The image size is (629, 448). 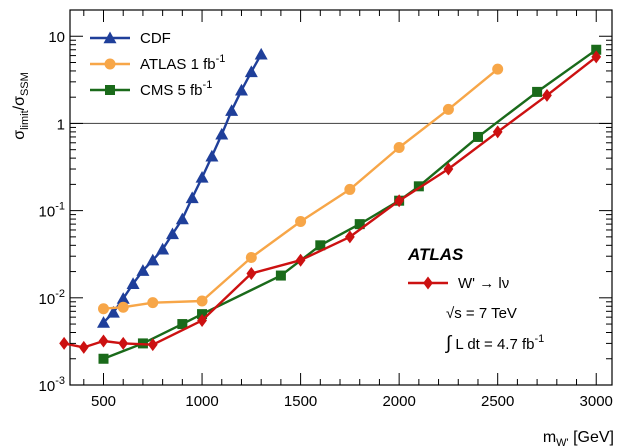 I want to click on legend-entry: CDF, so click(x=130, y=38).